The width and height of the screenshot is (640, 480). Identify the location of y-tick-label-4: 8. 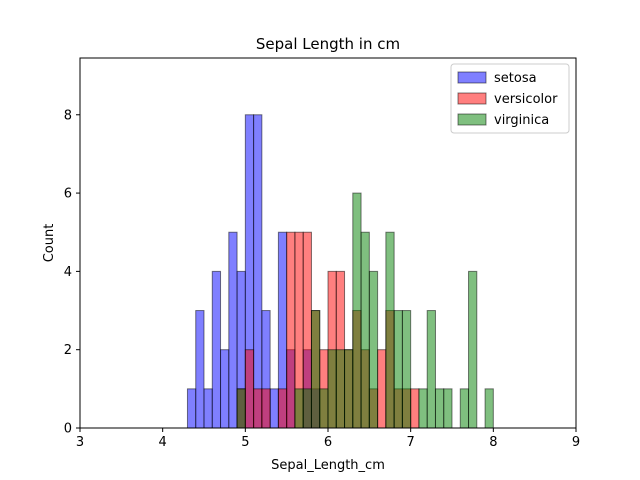
(68, 115).